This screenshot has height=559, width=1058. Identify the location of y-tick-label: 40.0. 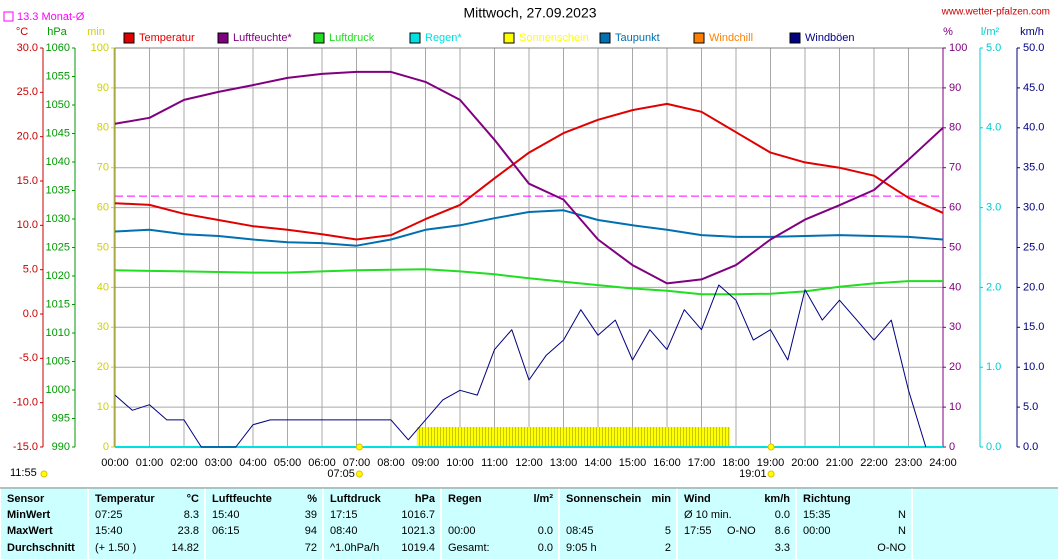
(1033, 128).